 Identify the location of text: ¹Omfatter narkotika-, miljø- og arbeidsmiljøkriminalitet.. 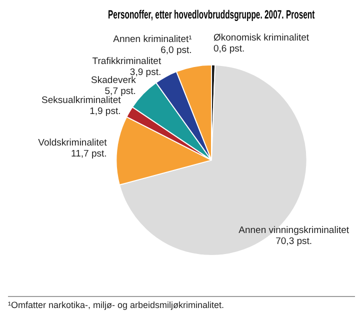
(181, 303).